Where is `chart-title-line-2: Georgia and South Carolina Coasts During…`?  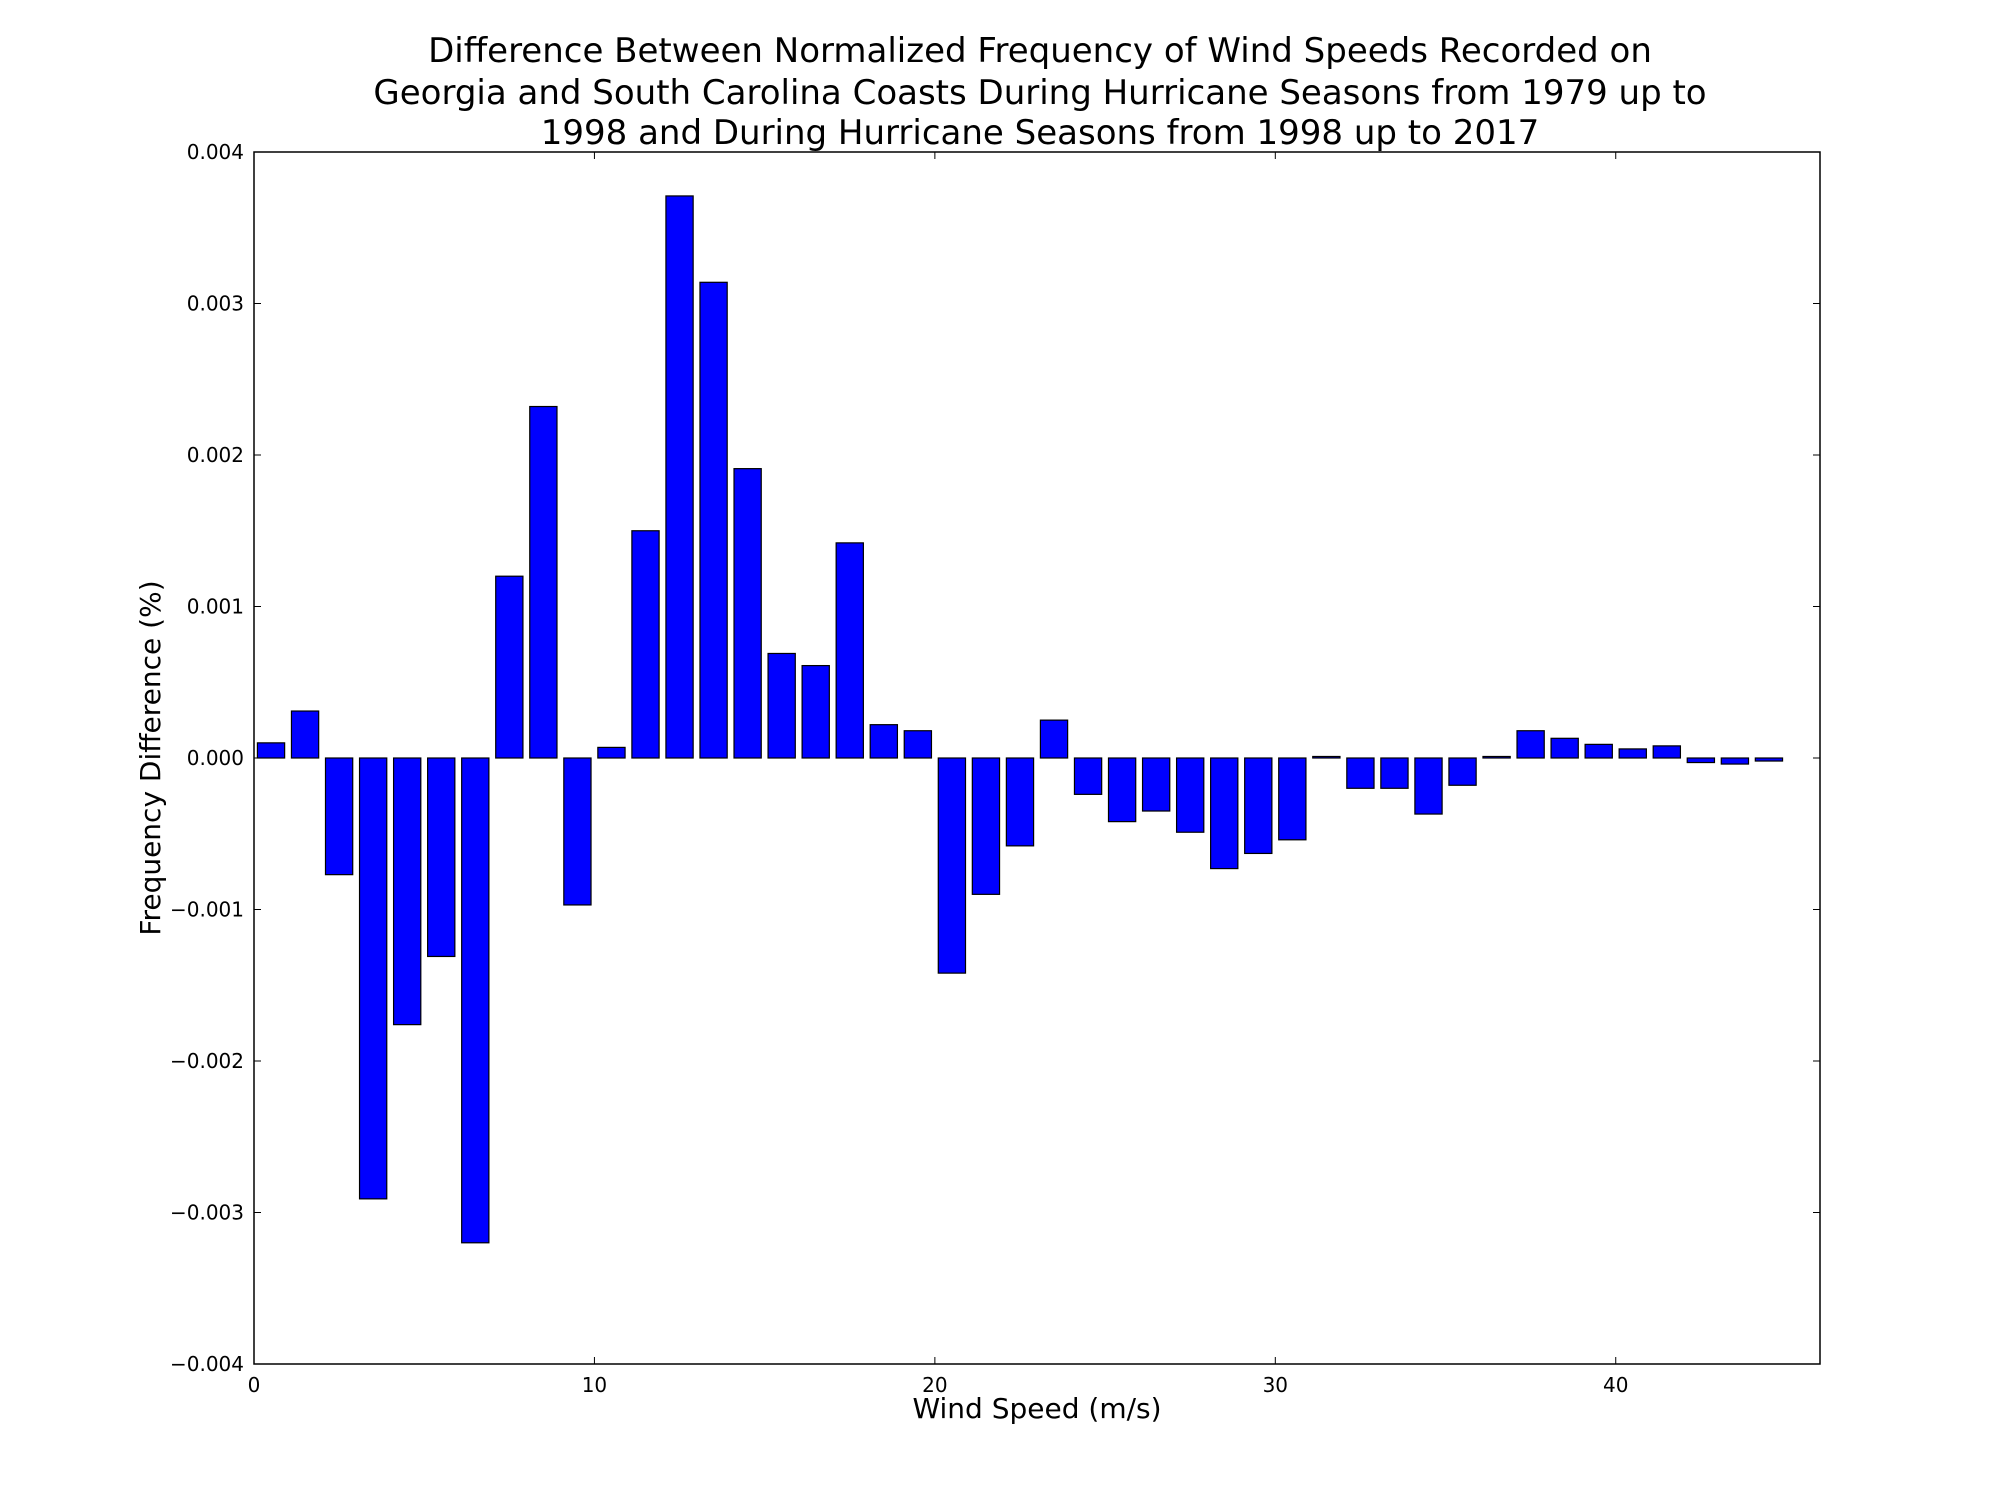 chart-title-line-2: Georgia and South Carolina Coasts During… is located at coordinates (1039, 93).